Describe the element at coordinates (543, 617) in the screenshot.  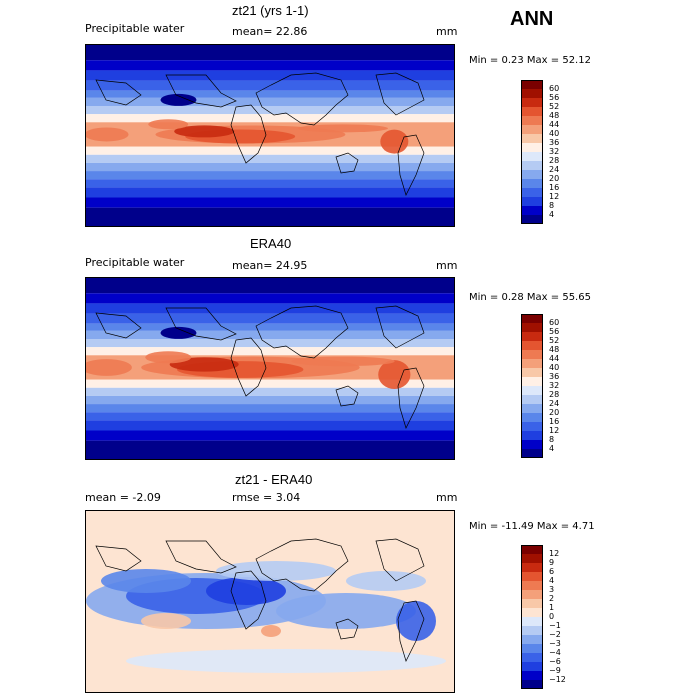
I see `panel3-colorbar: 12 9 6 4 3 2 1 0 −1 −2 −3 −4 −6 −9 −12` at that location.